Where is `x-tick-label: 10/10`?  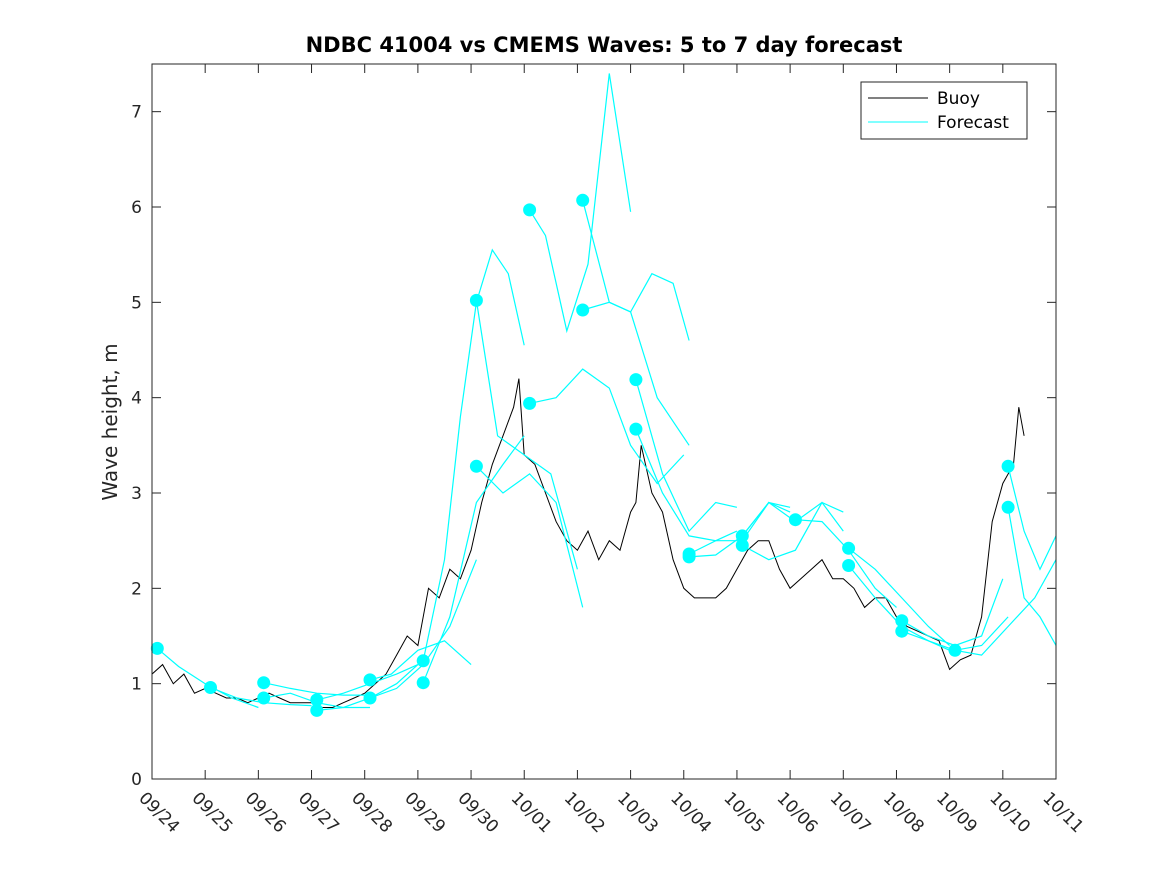 x-tick-label: 10/10 is located at coordinates (1009, 812).